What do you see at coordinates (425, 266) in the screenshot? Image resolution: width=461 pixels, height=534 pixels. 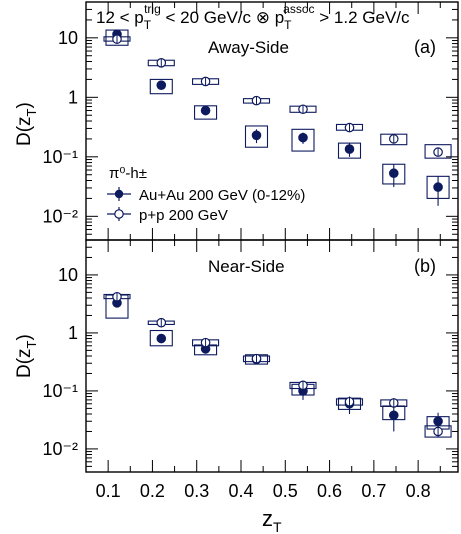 I see `panel-b-label: (b)` at bounding box center [425, 266].